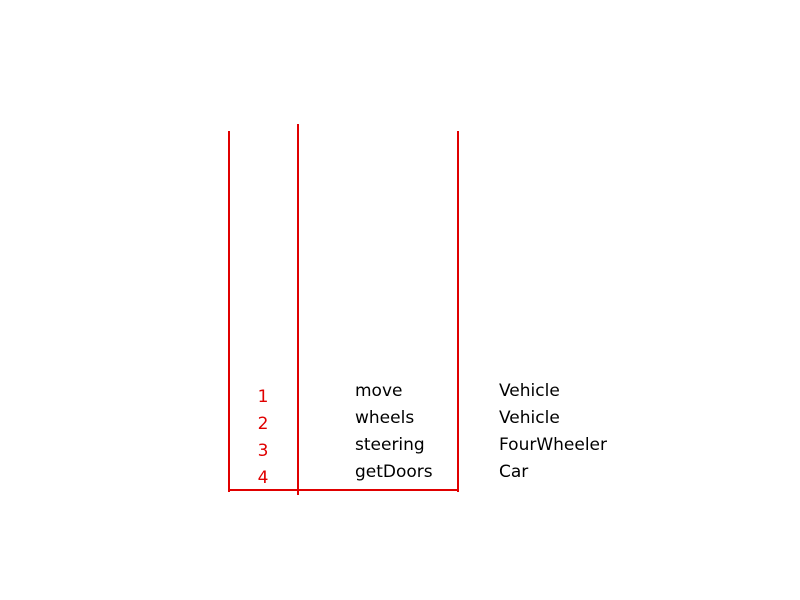 Image resolution: width=800 pixels, height=600 pixels. I want to click on row-index: 3, so click(263, 451).